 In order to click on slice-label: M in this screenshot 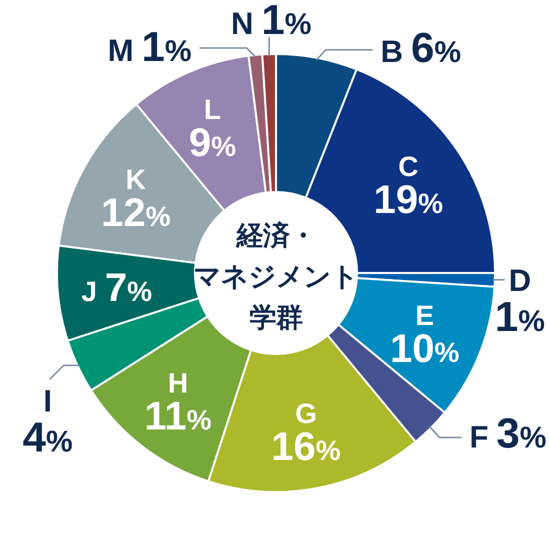, I will do `click(121, 50)`.